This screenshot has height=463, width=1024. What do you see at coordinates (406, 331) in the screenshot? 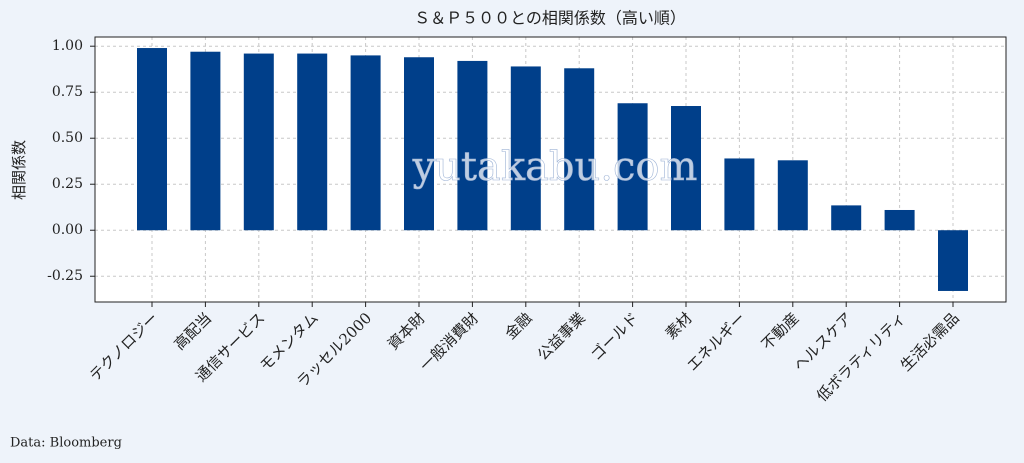
I see `x-tick-label: 資本財` at bounding box center [406, 331].